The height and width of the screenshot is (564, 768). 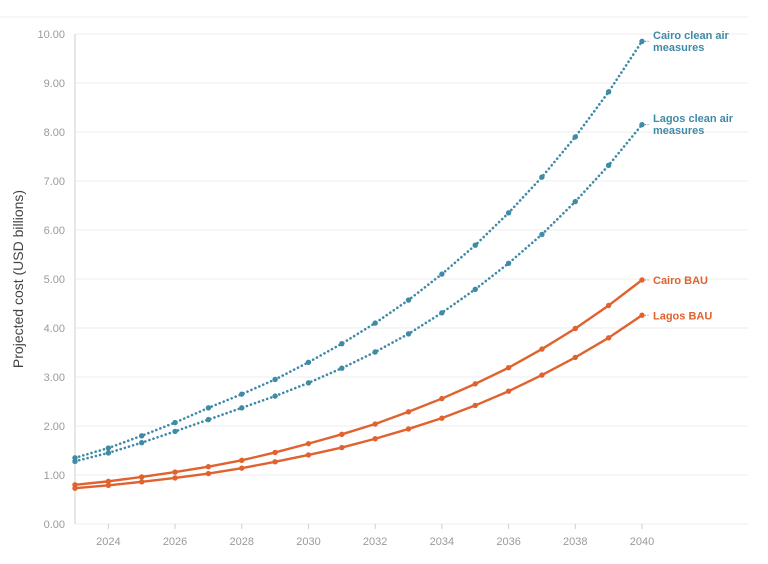 I want to click on y-tick-label: 10.00, so click(x=51, y=35).